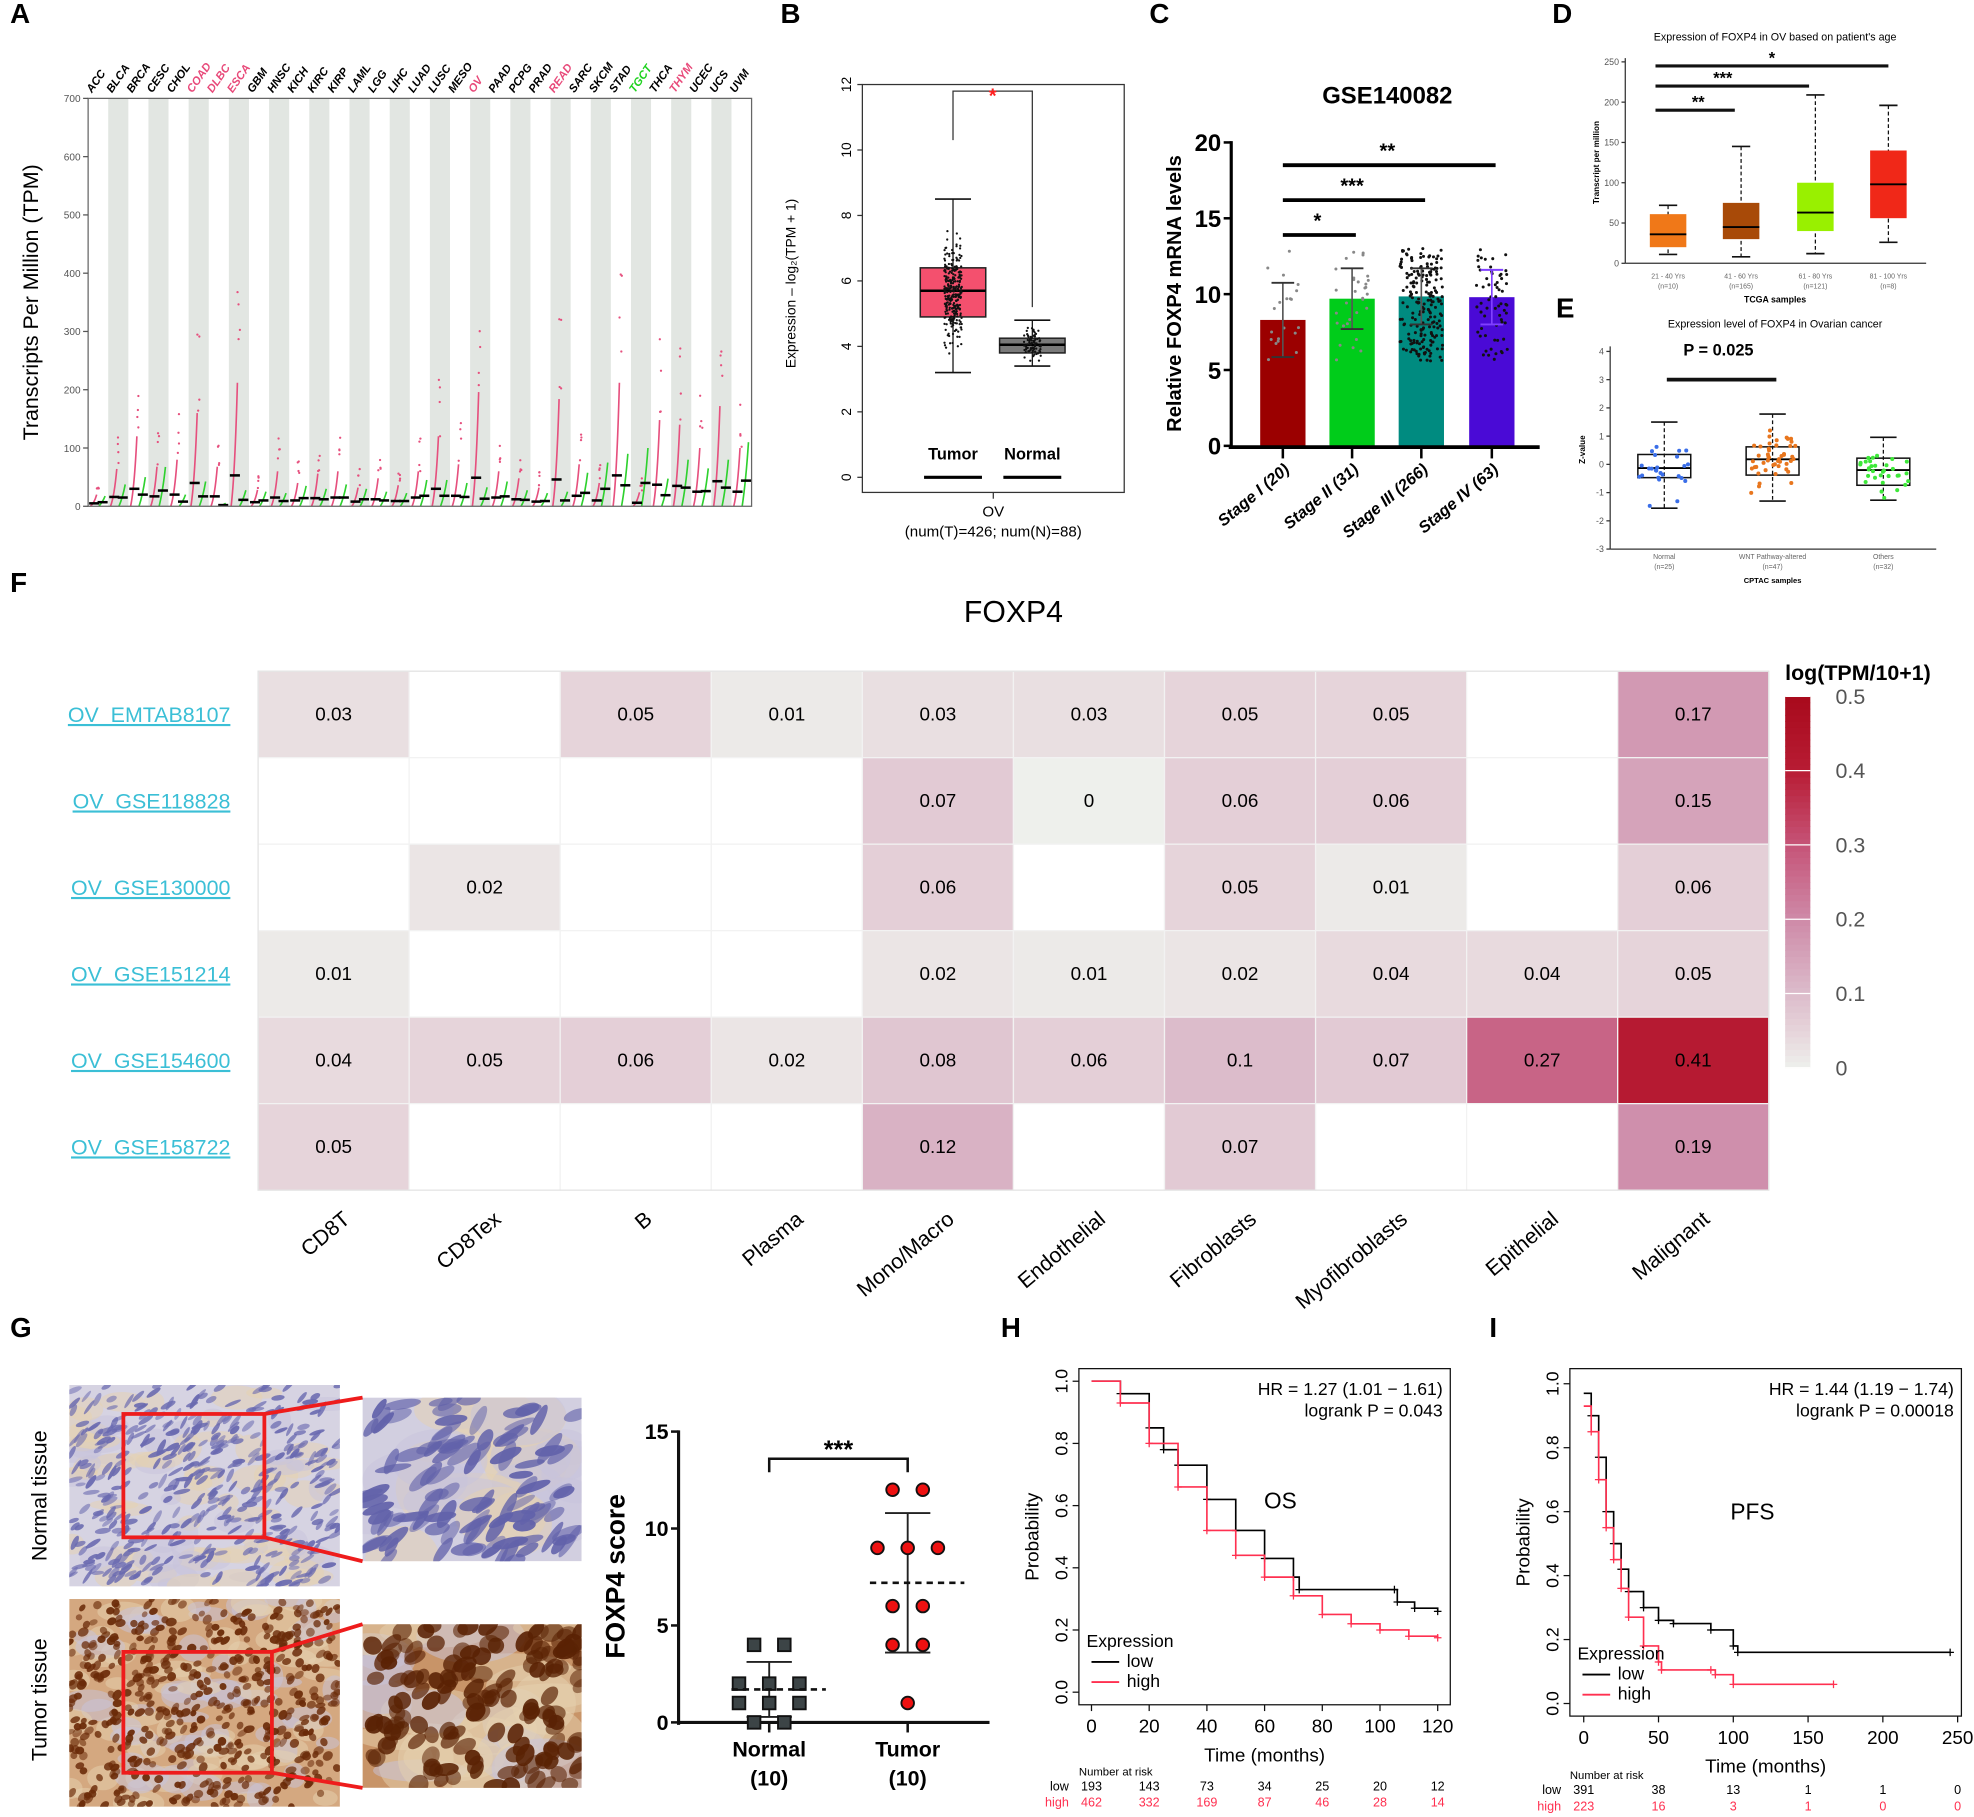  Describe the element at coordinates (1240, 715) in the screenshot. I see `cell-value: 0.05` at that location.